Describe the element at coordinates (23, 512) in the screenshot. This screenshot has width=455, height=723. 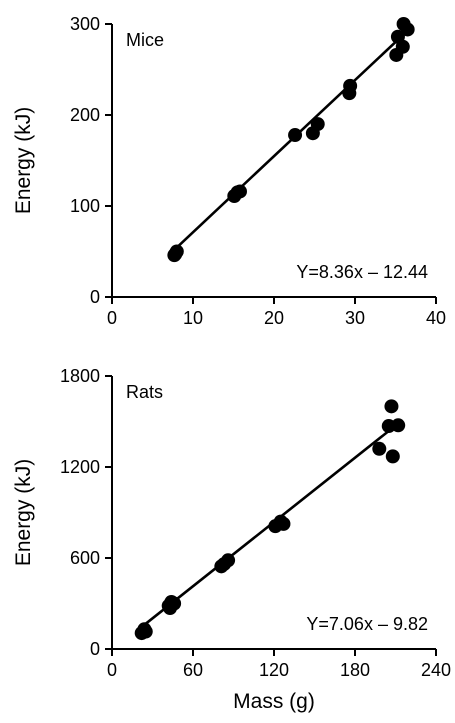
I see `rats-y-axis-title: Energy (kJ)` at that location.